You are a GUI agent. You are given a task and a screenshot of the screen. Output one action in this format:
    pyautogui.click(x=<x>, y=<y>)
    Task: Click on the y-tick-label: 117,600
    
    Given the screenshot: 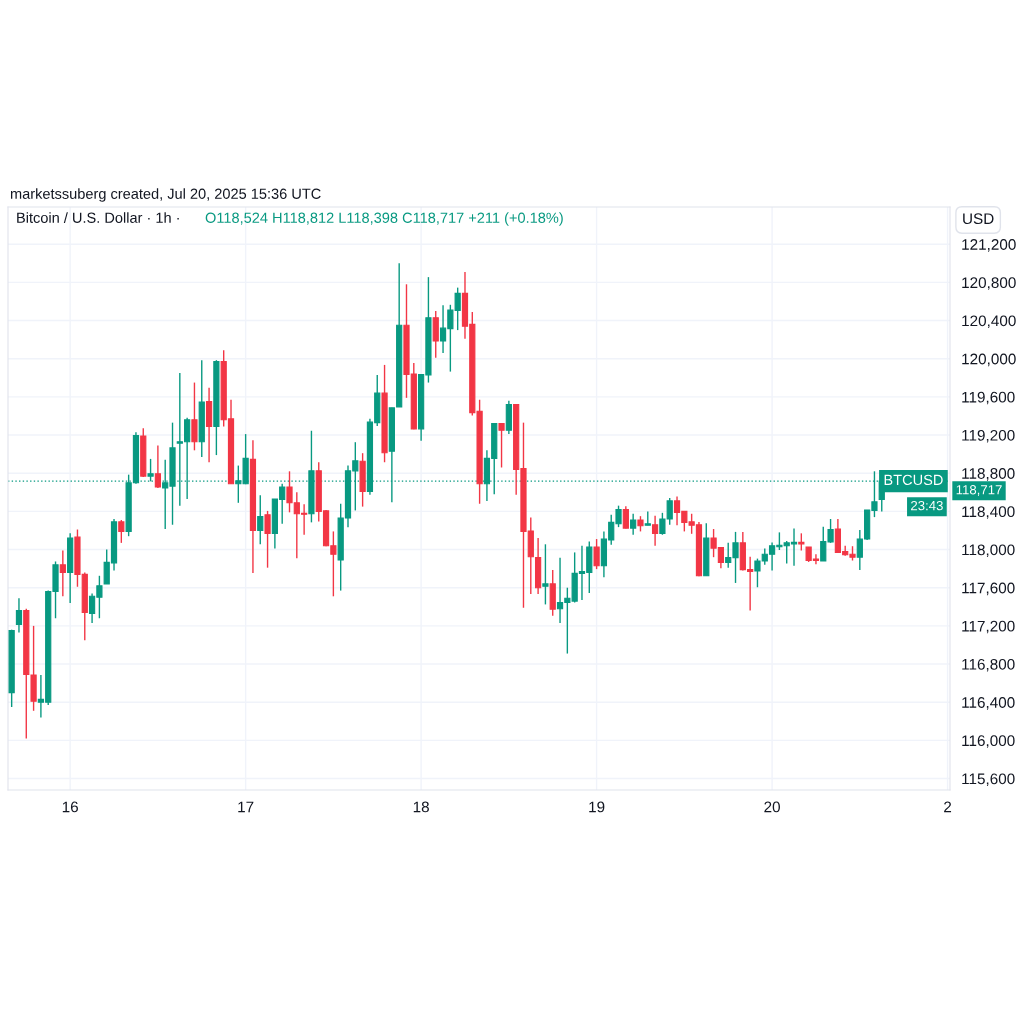 What is the action you would take?
    pyautogui.click(x=988, y=589)
    